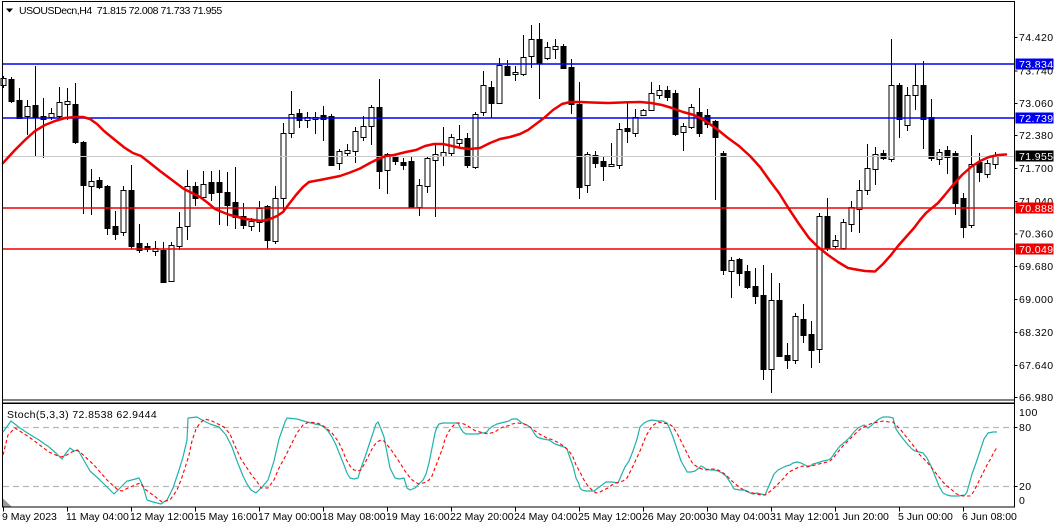 The image size is (1054, 527). I want to click on svg-text: 69.680, so click(1036, 267).